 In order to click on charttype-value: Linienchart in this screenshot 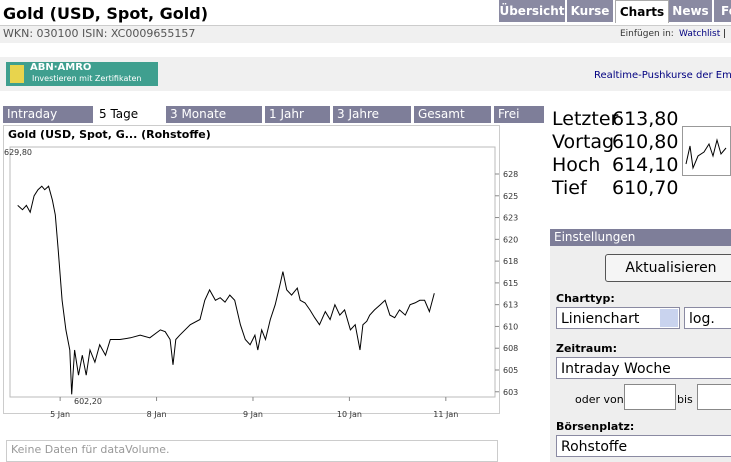, I will do `click(600, 319)`.